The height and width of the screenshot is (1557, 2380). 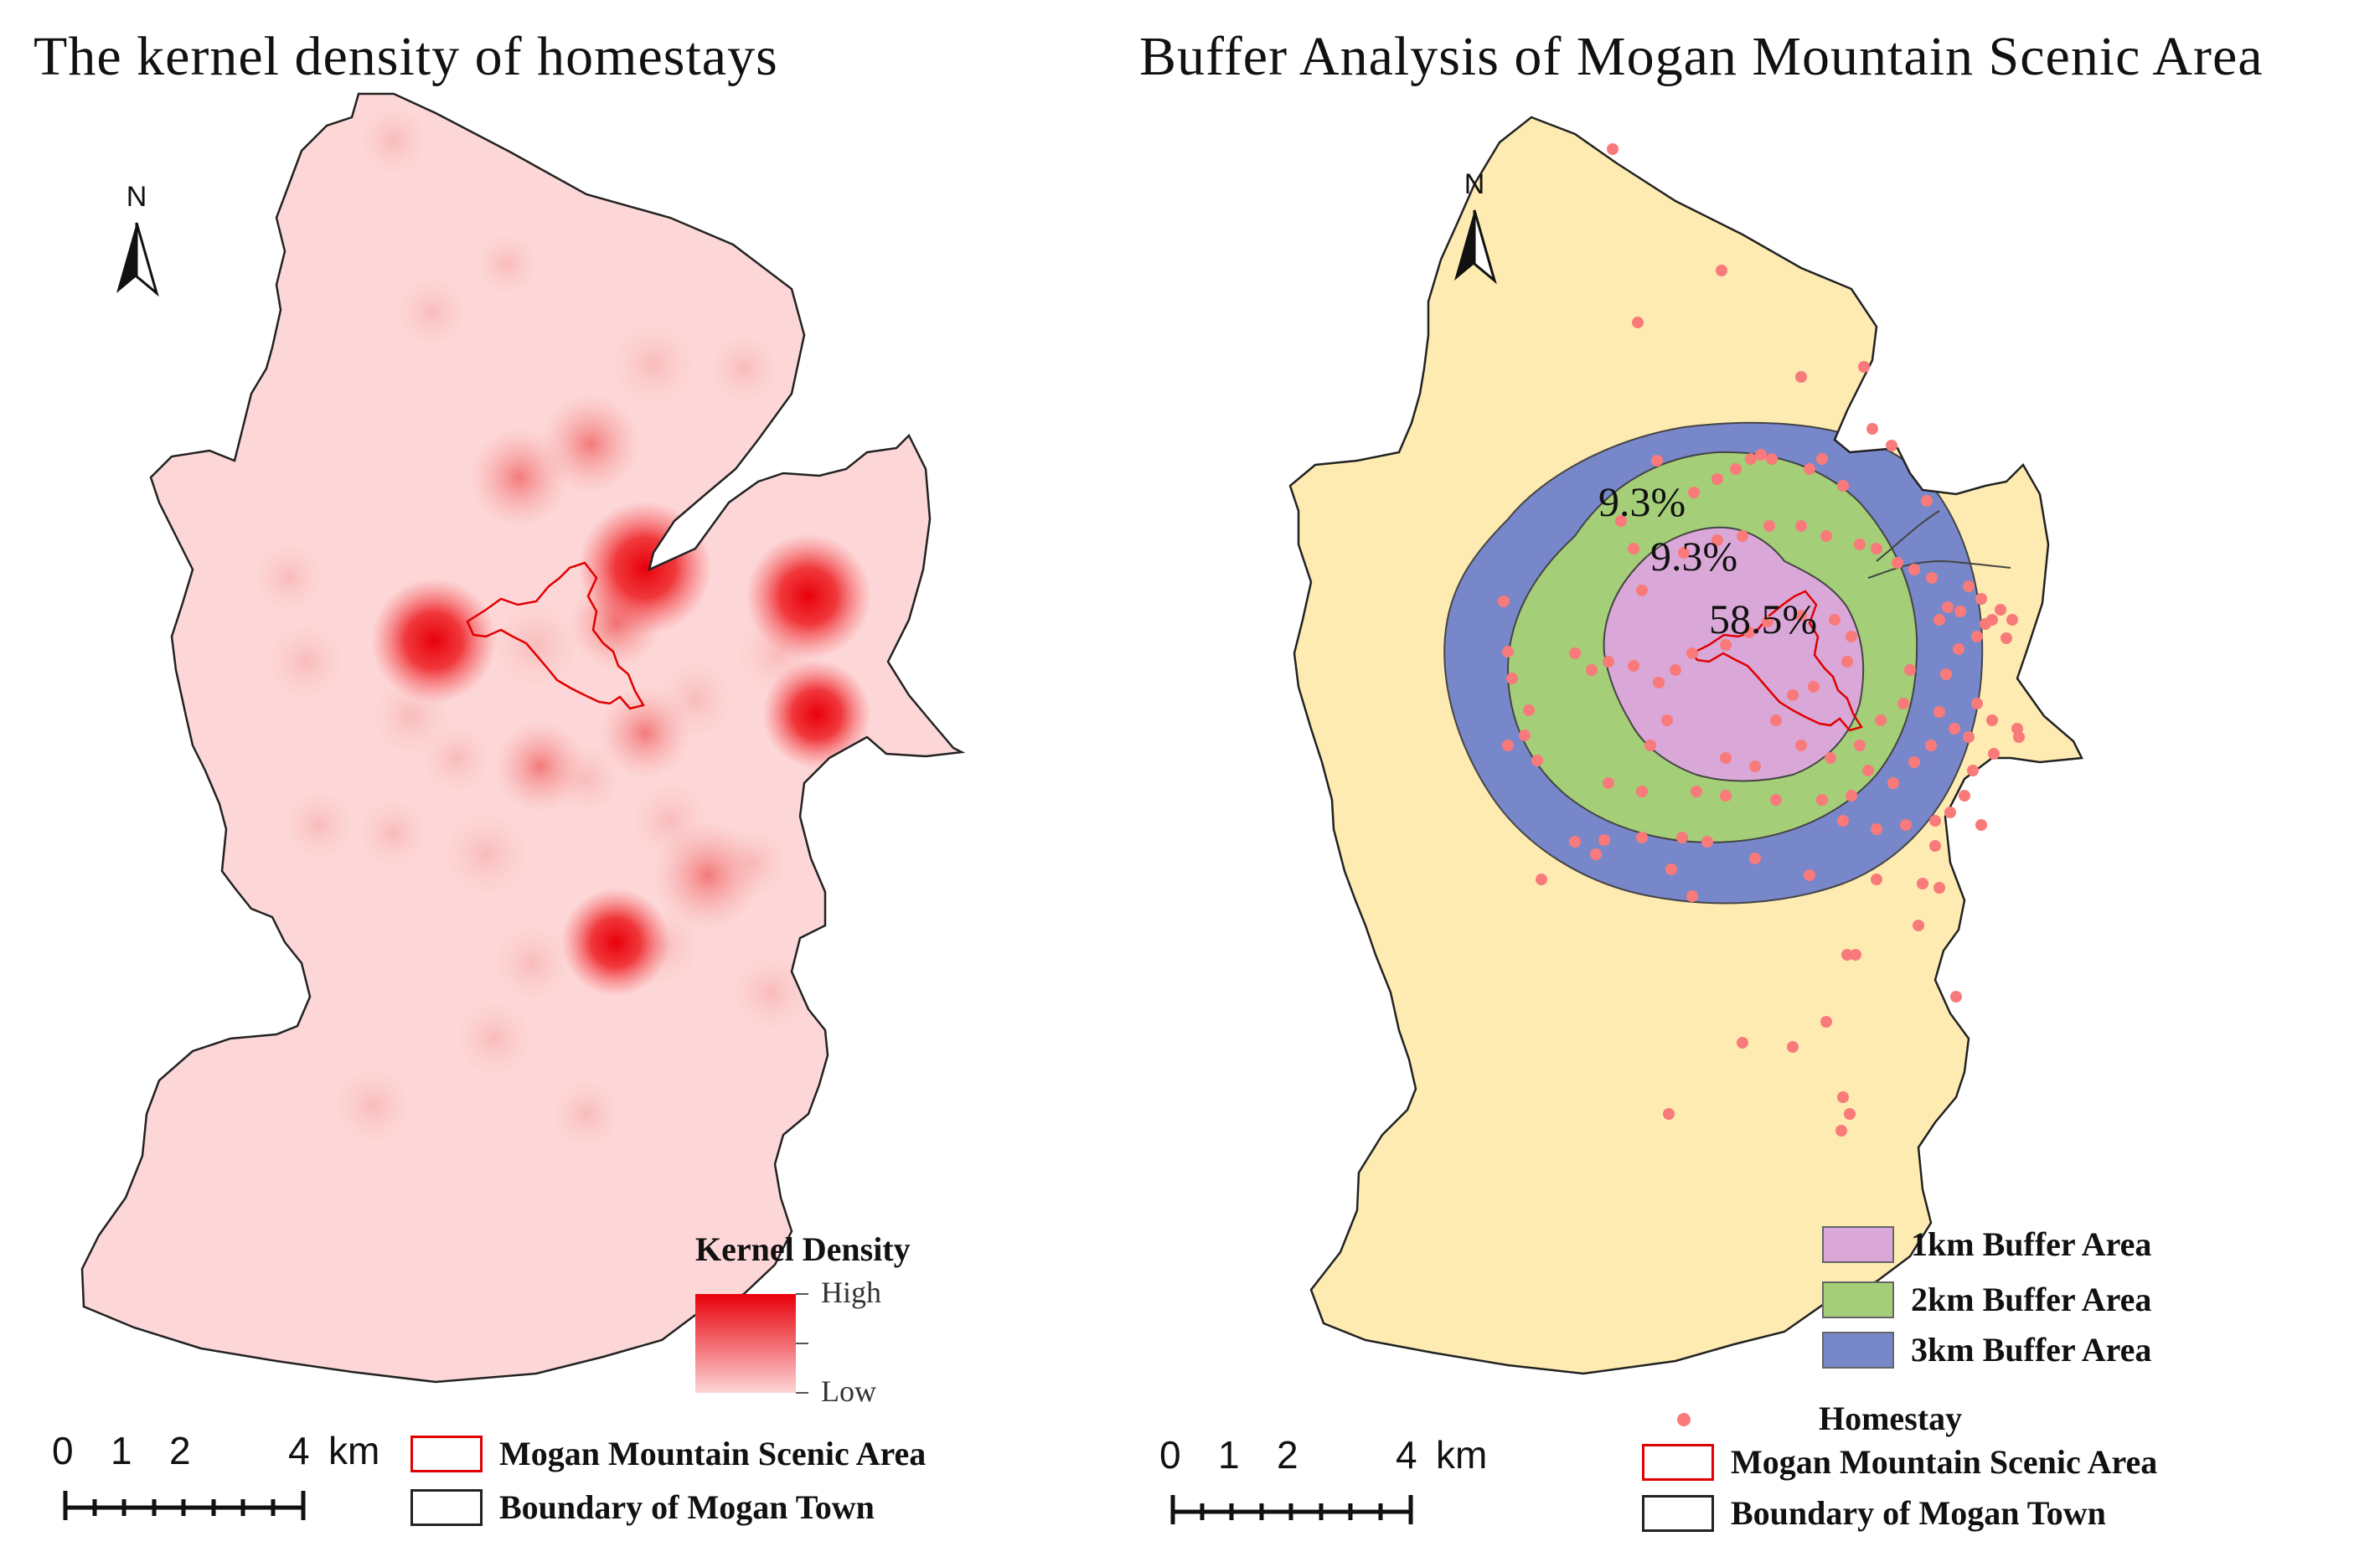 What do you see at coordinates (1763, 618) in the screenshot?
I see `buffer-1km-percentage: 58.5%` at bounding box center [1763, 618].